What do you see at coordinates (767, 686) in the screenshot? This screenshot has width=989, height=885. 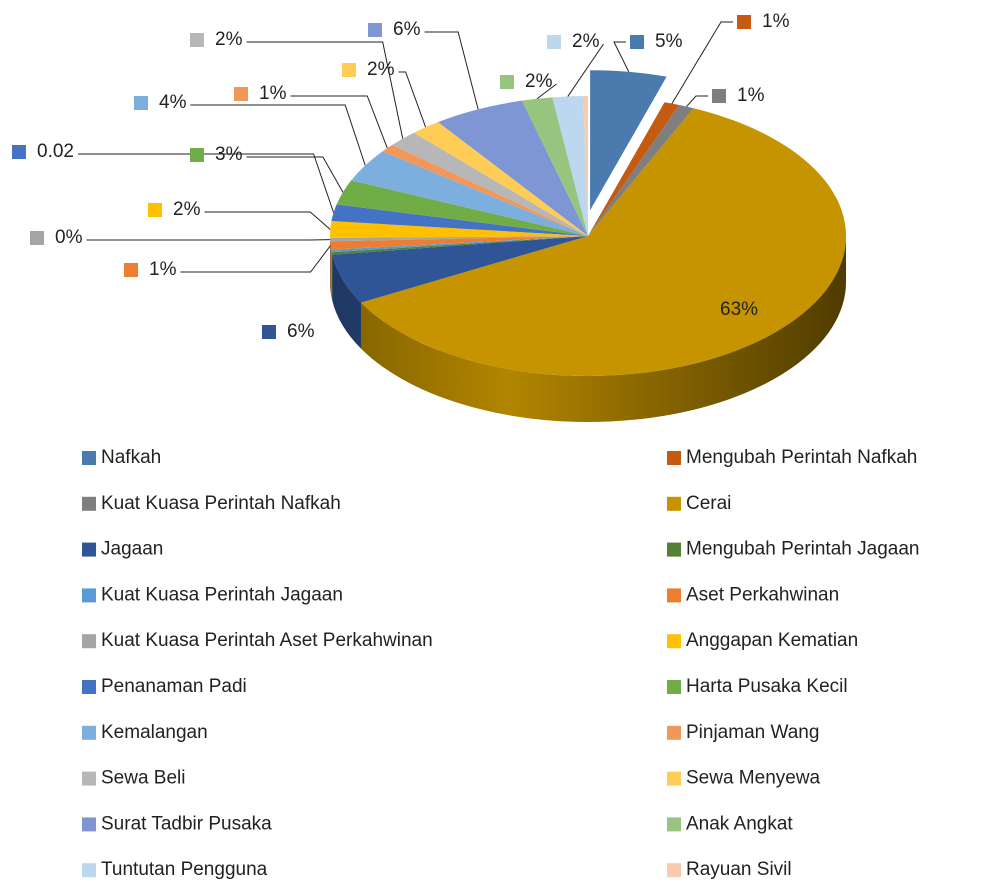 I see `legend-label: Harta Pusaka Kecil` at bounding box center [767, 686].